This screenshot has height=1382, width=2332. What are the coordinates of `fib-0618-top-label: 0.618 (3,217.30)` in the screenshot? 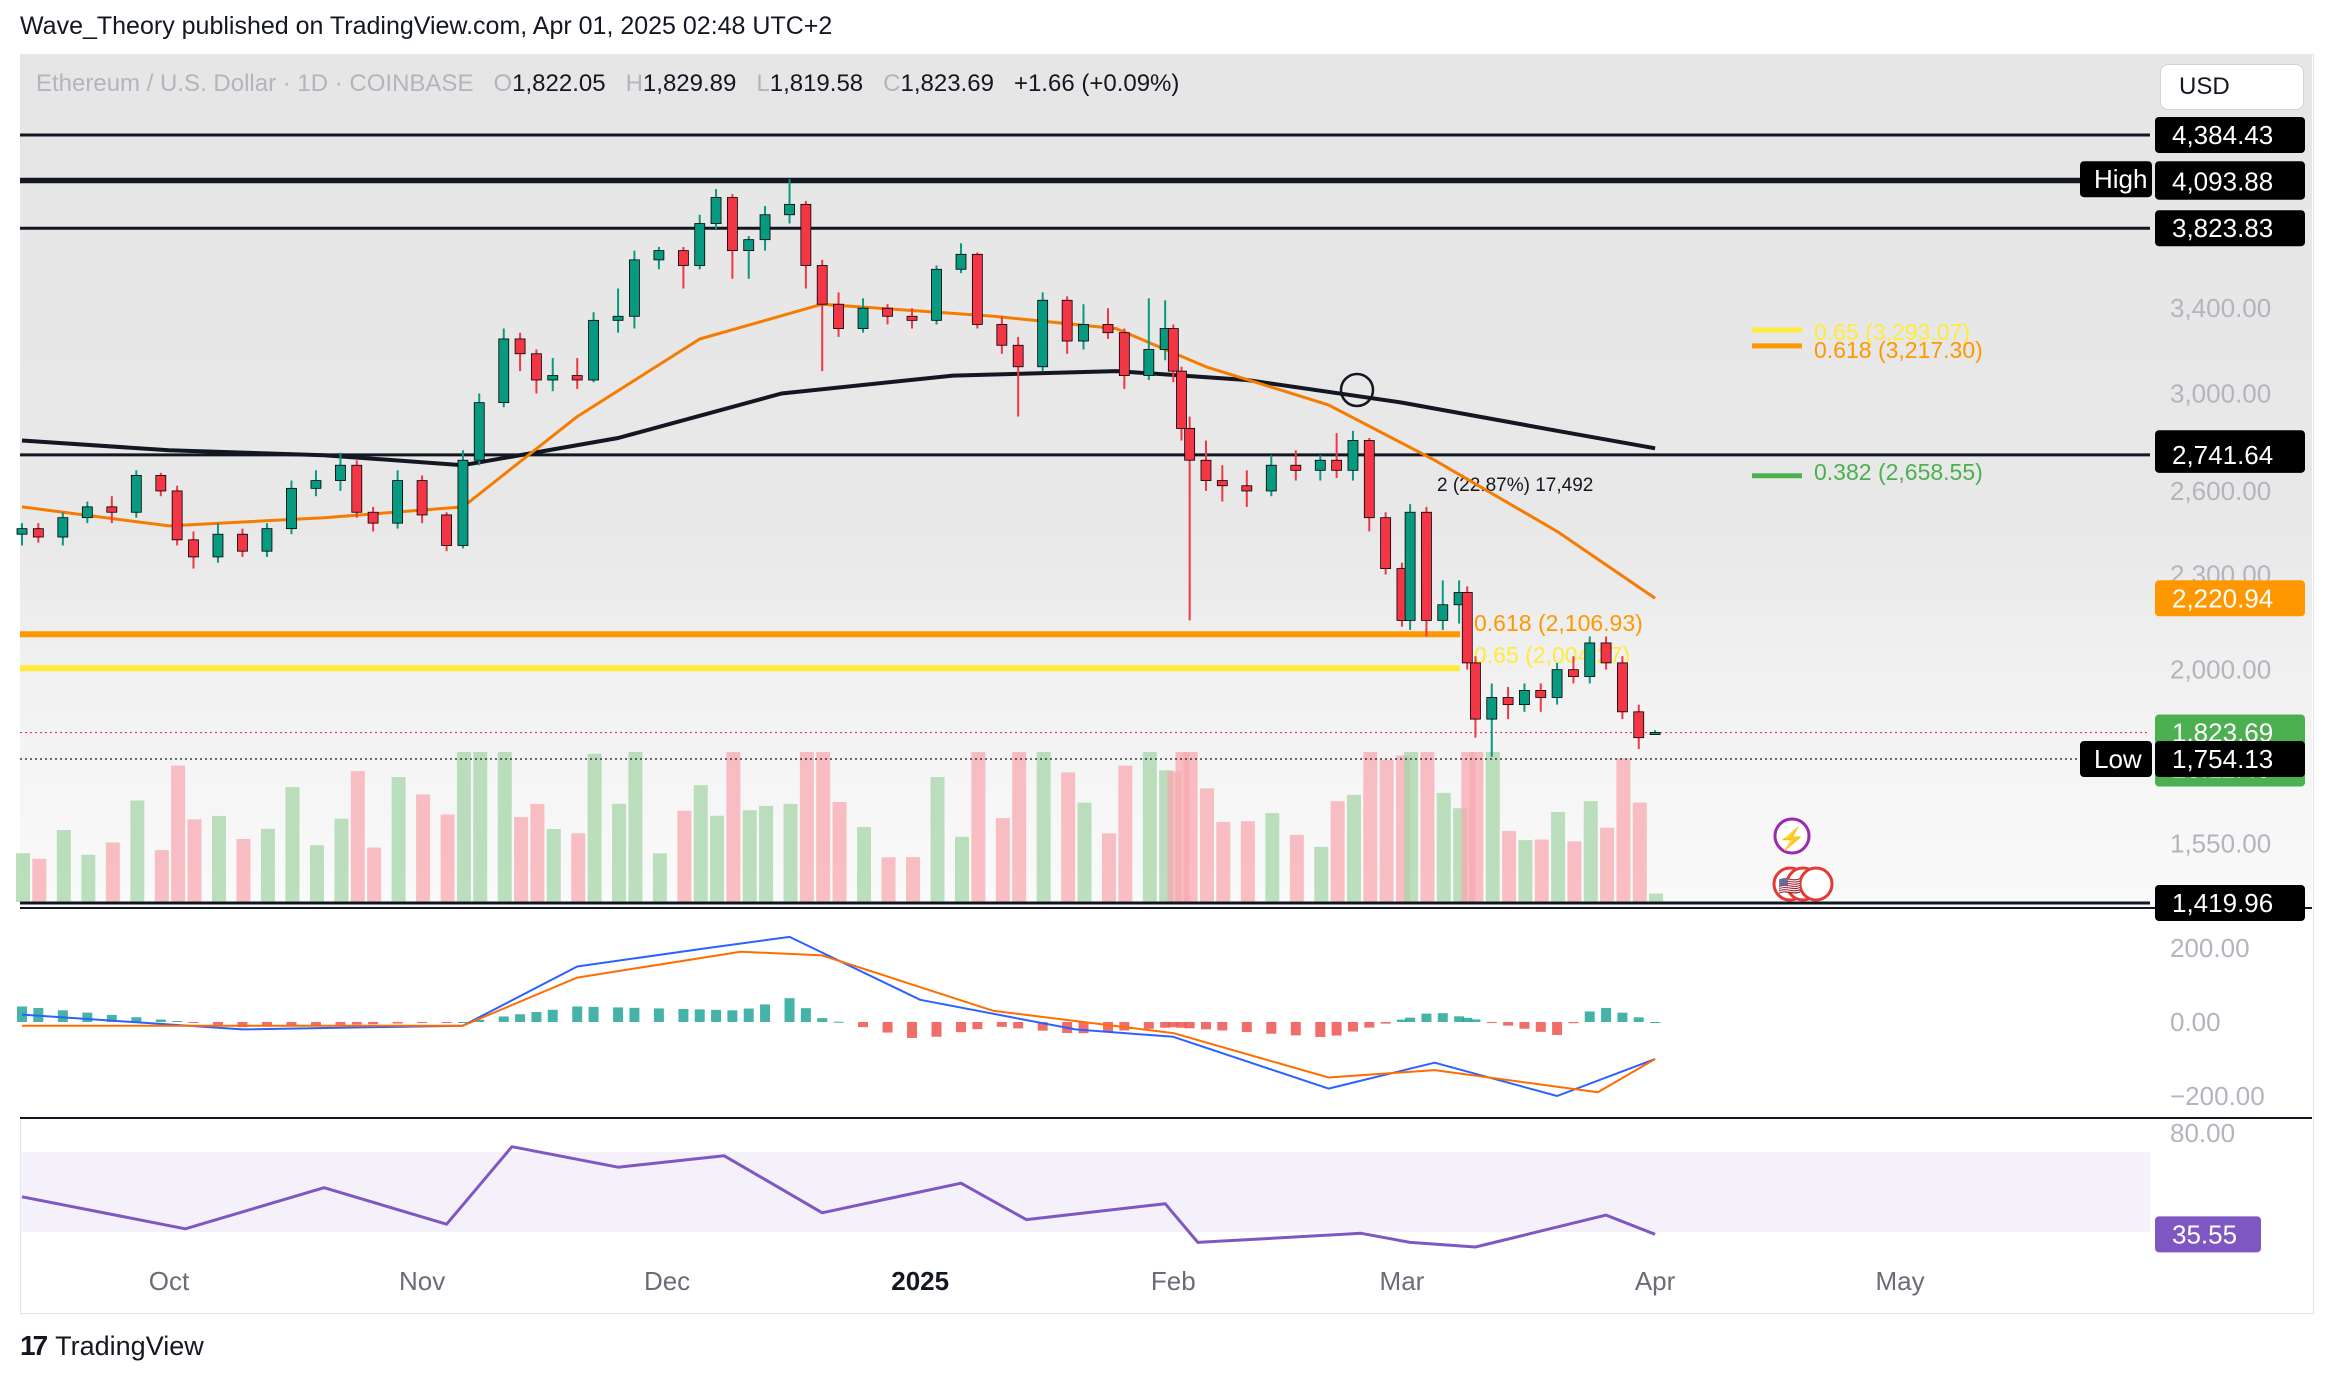 It's located at (1898, 350).